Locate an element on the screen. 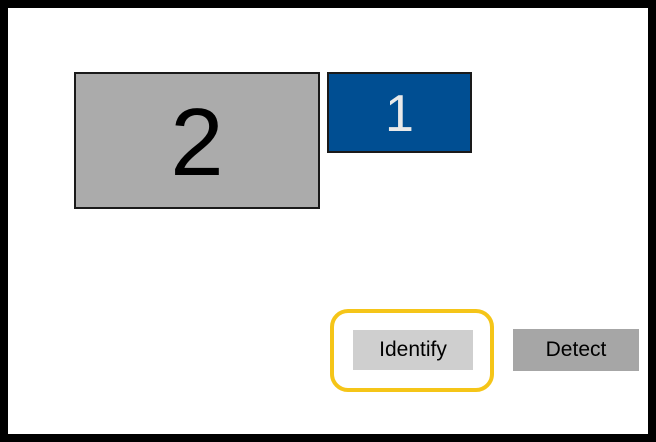 The height and width of the screenshot is (442, 656). identify-button: Identify is located at coordinates (413, 350).